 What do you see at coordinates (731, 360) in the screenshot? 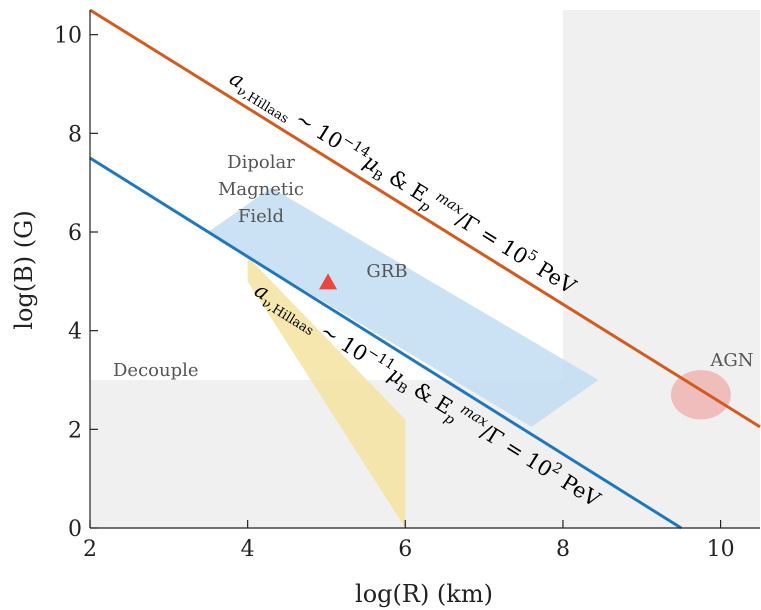
I see `agn-label: AGN` at bounding box center [731, 360].